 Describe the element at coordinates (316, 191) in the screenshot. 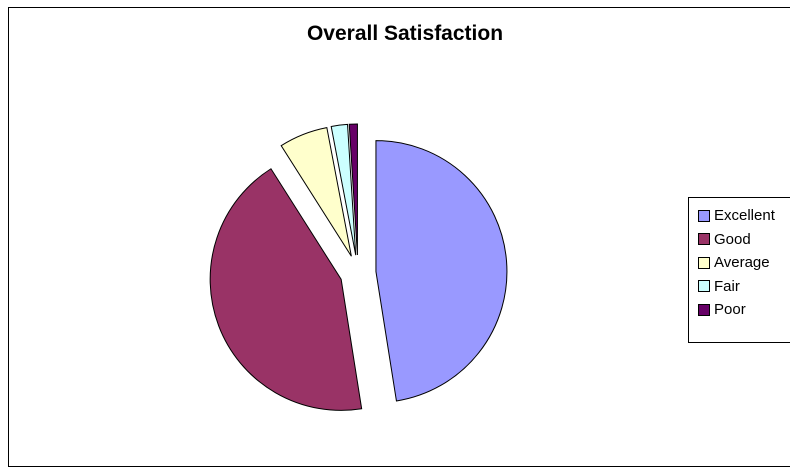

I see `pie-slice-average` at that location.